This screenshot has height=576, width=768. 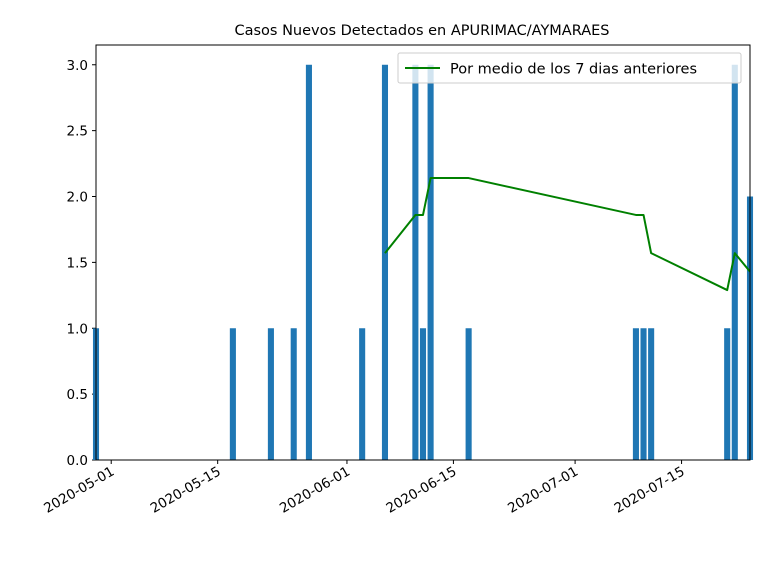 What do you see at coordinates (573, 70) in the screenshot?
I see `legend-label: Por medio de los 7 dias anteriores` at bounding box center [573, 70].